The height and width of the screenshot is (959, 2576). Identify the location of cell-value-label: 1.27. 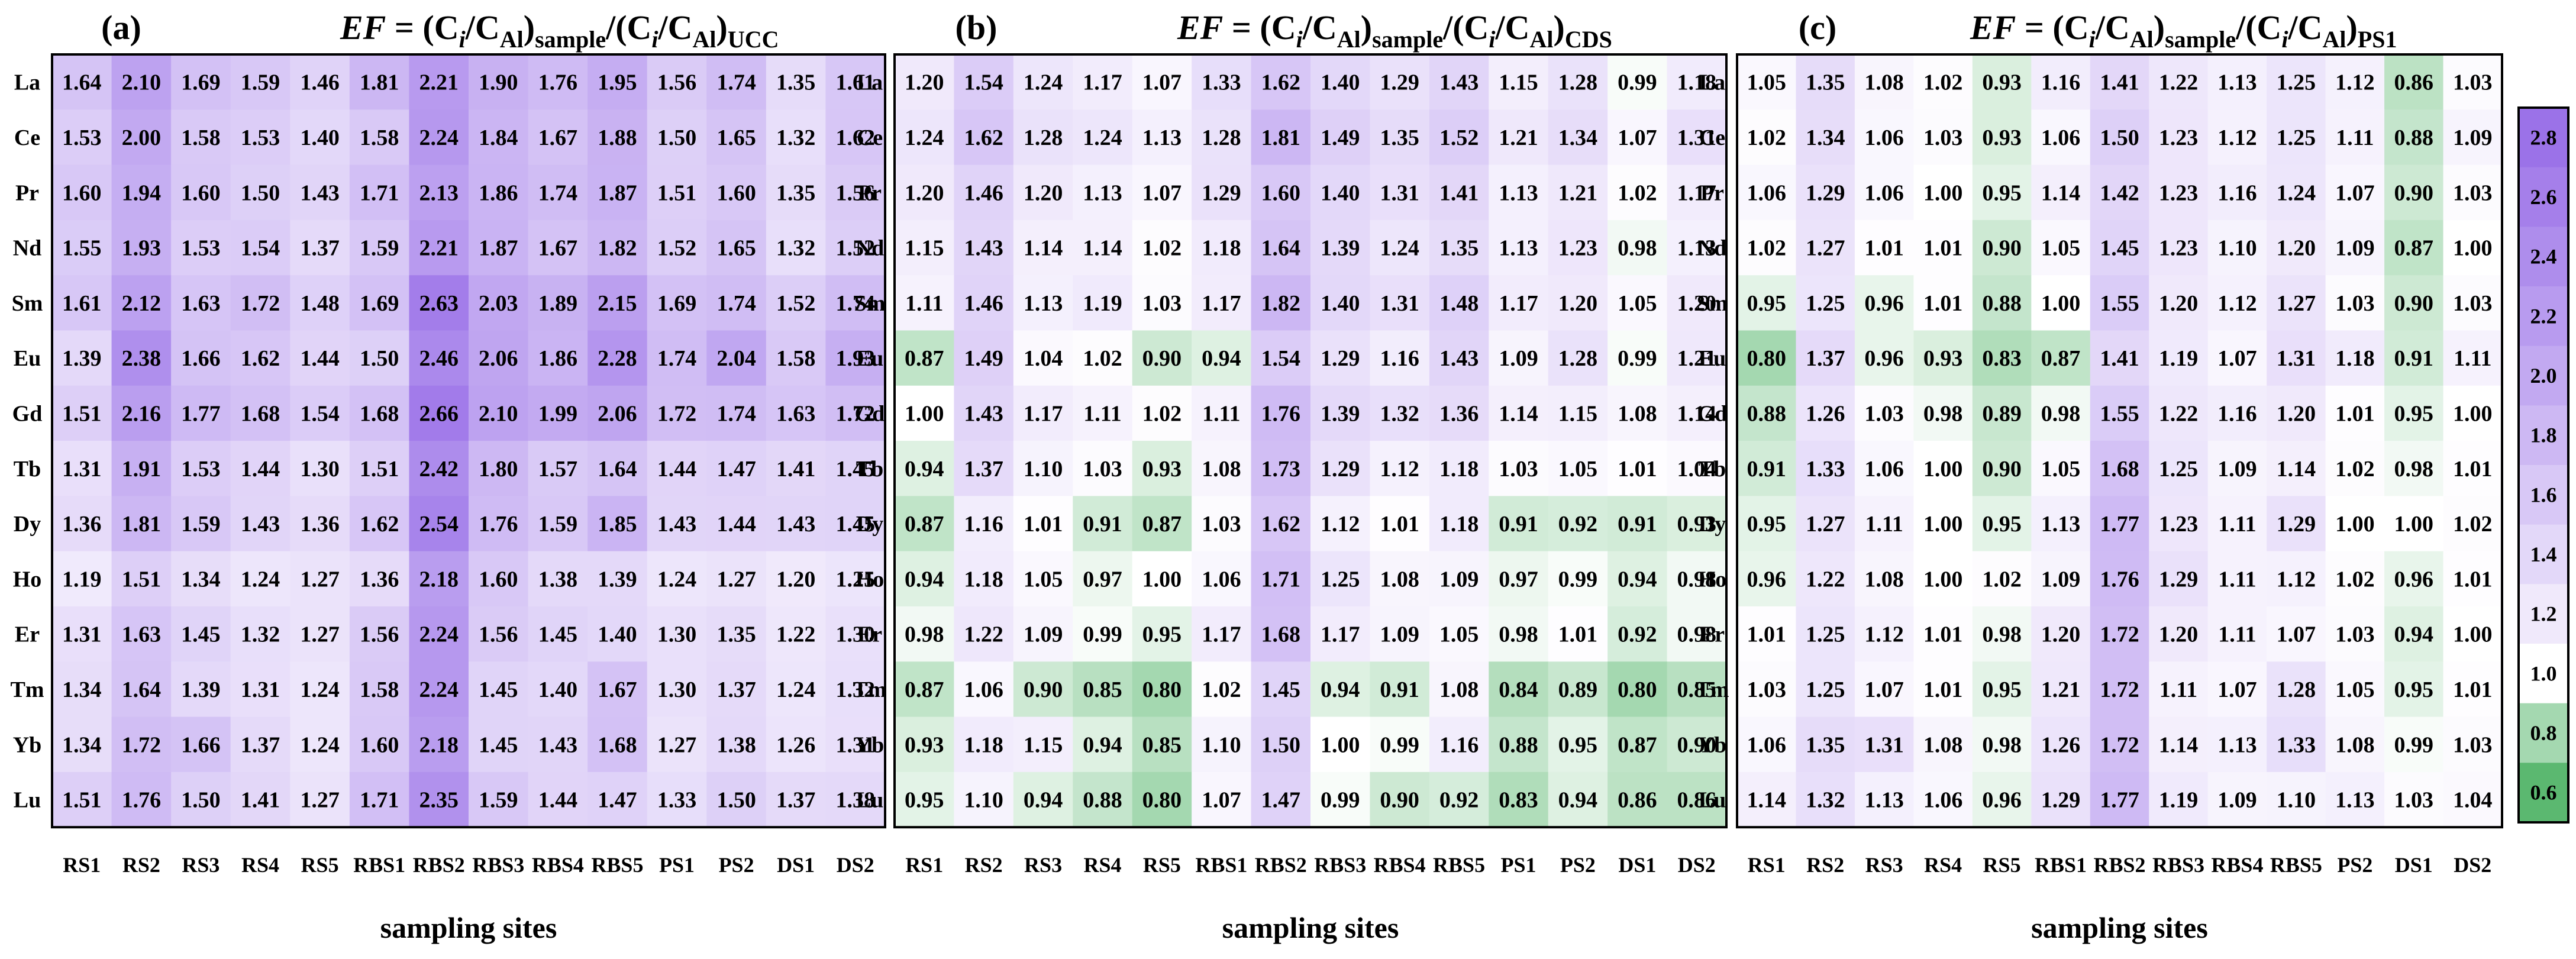
(736, 579).